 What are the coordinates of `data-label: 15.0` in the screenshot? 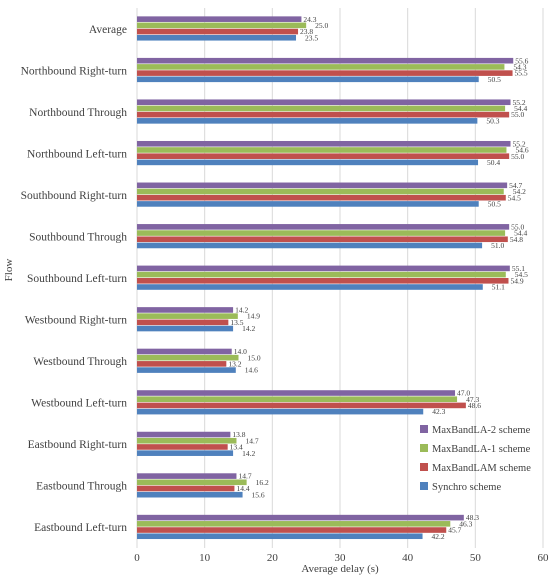 It's located at (254, 357).